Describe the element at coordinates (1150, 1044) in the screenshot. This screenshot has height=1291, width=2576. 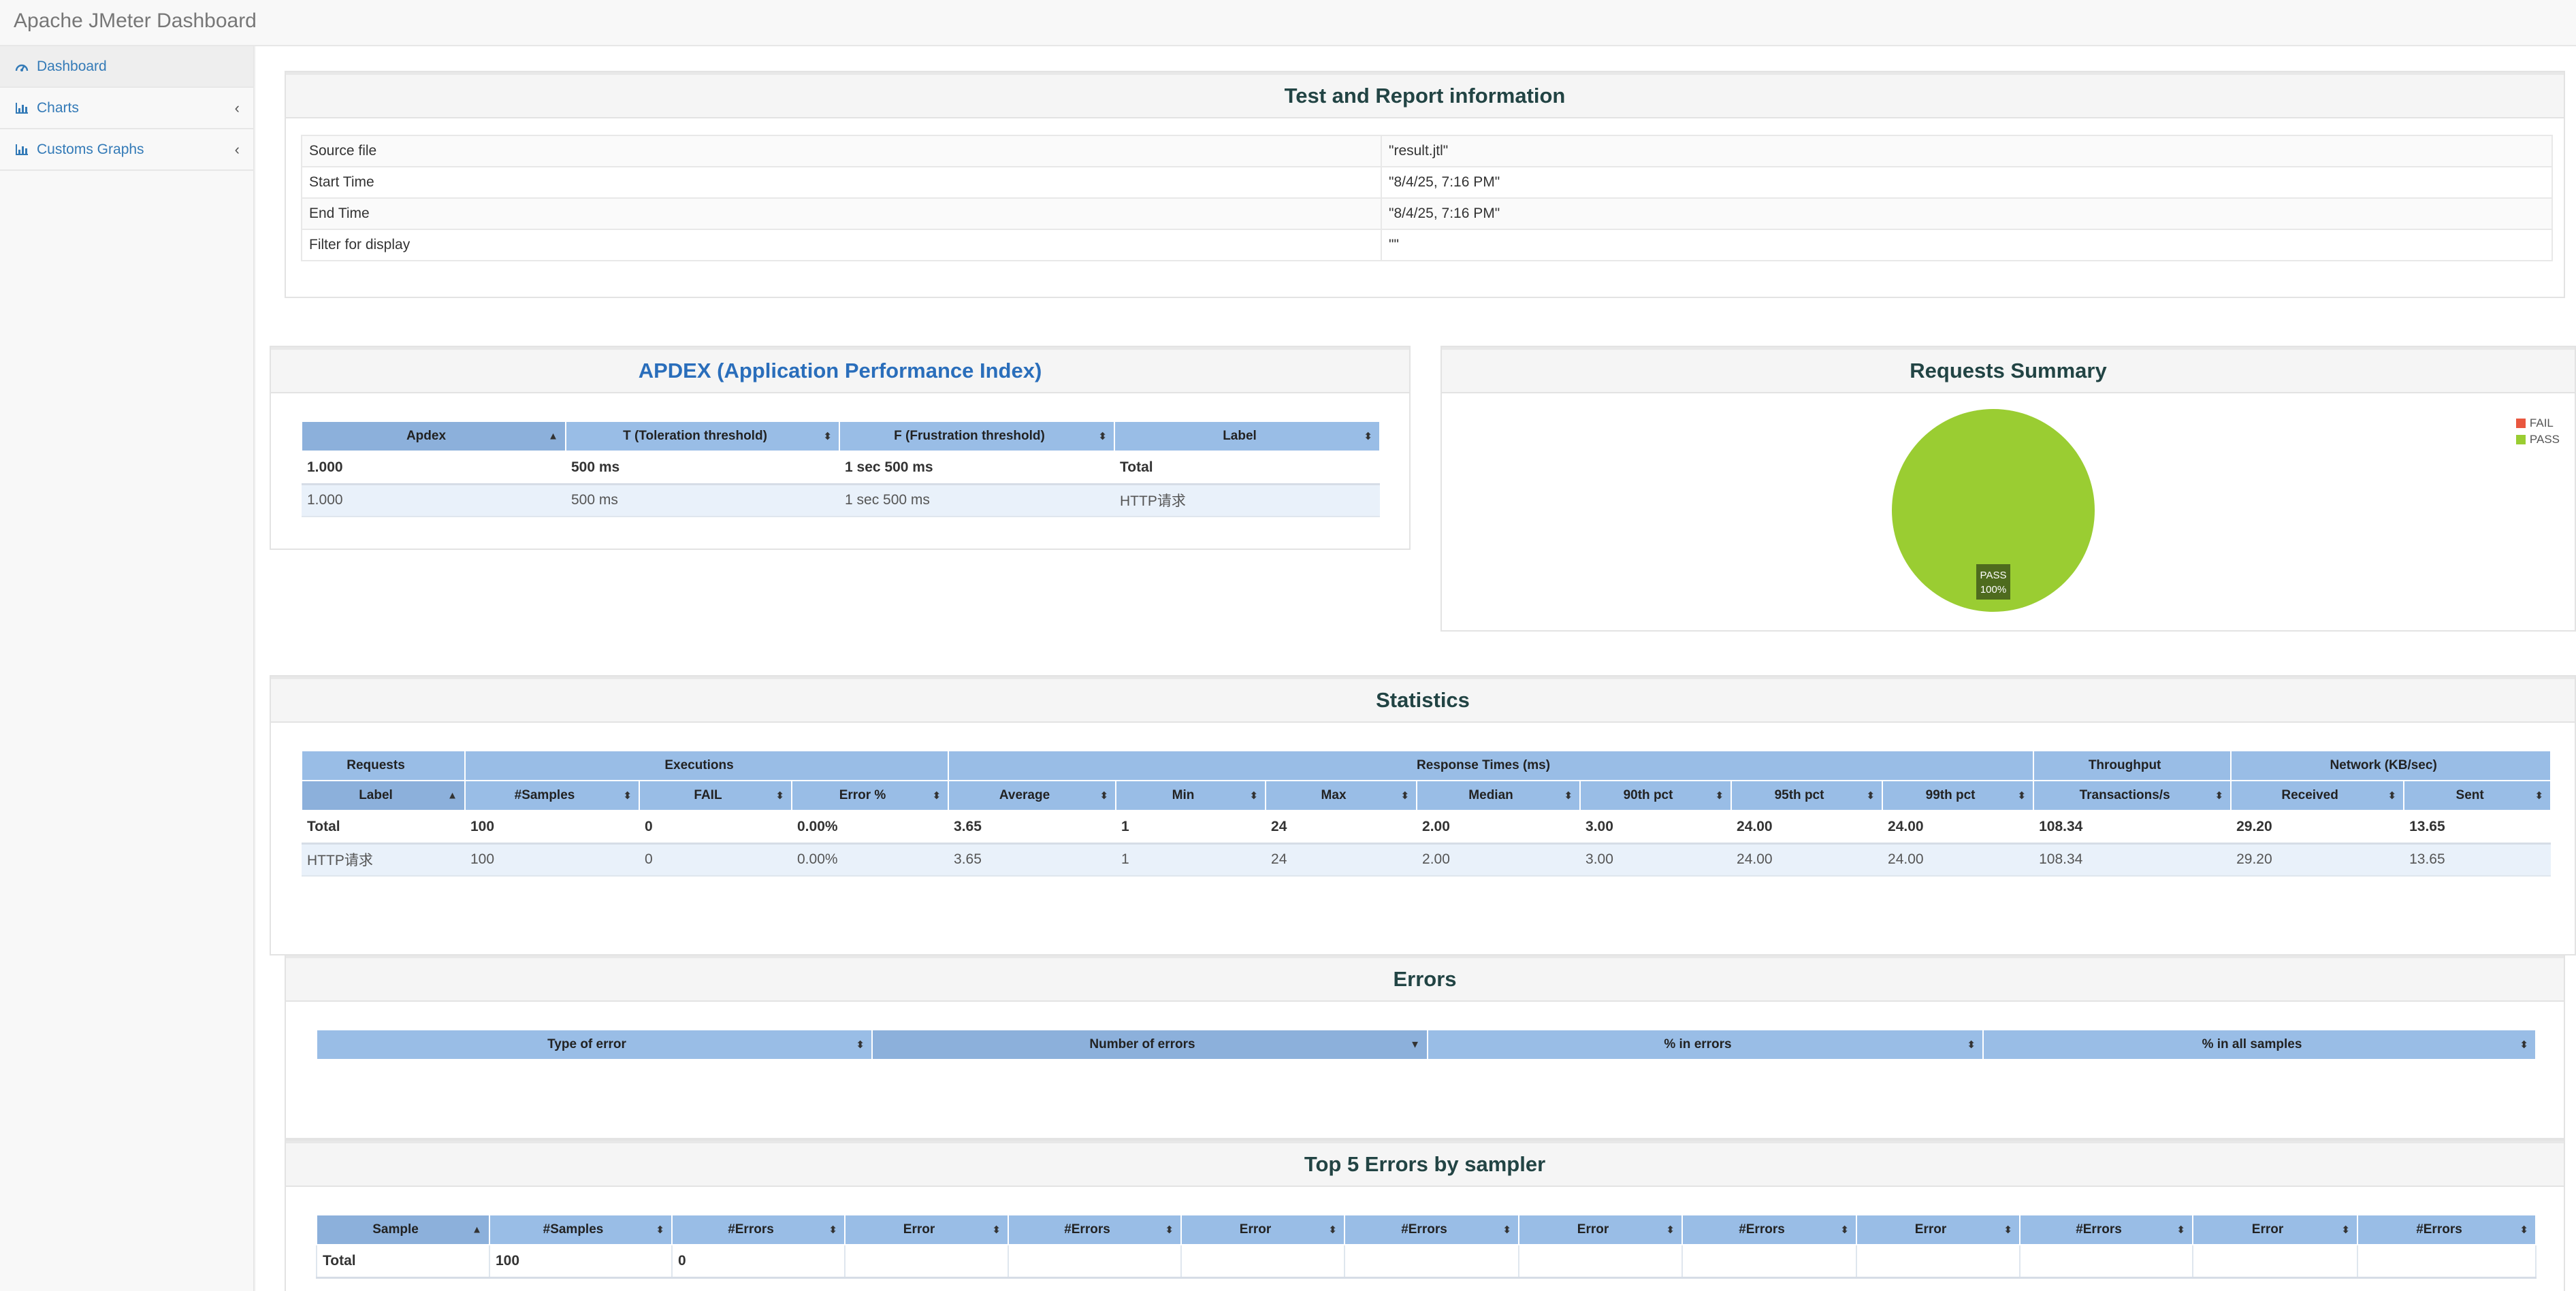
I see `column-header-number-of-errors: Number of errors ▼` at that location.